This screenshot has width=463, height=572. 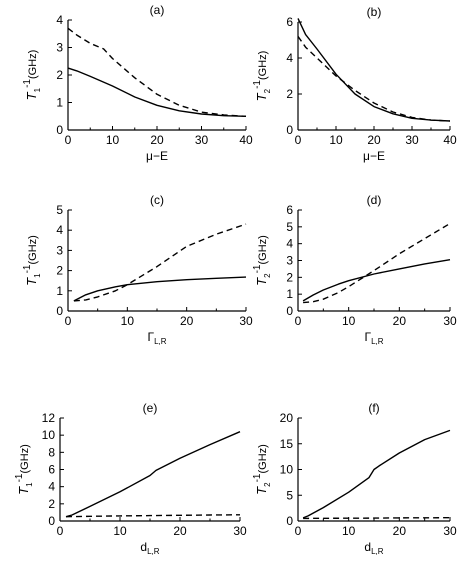 I want to click on y-tick-label: 10, so click(x=49, y=435).